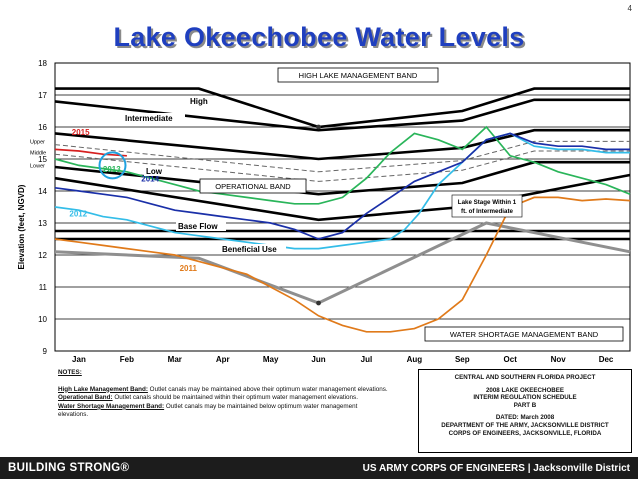 This screenshot has height=479, width=638. What do you see at coordinates (525, 390) in the screenshot?
I see `project-line: 2008 LAKE OKEECHOBEE` at bounding box center [525, 390].